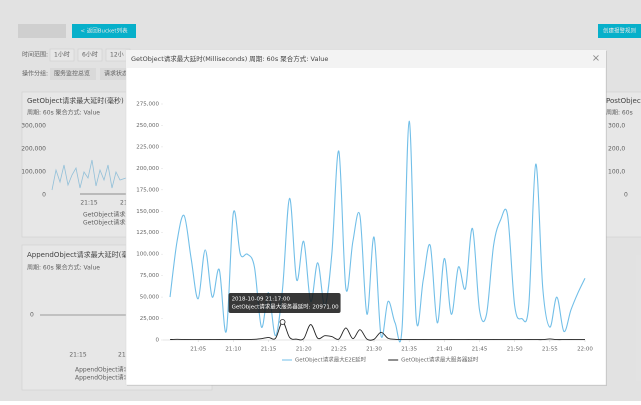  What do you see at coordinates (616, 149) in the screenshot?
I see `panel-tick: 200,0` at bounding box center [616, 149].